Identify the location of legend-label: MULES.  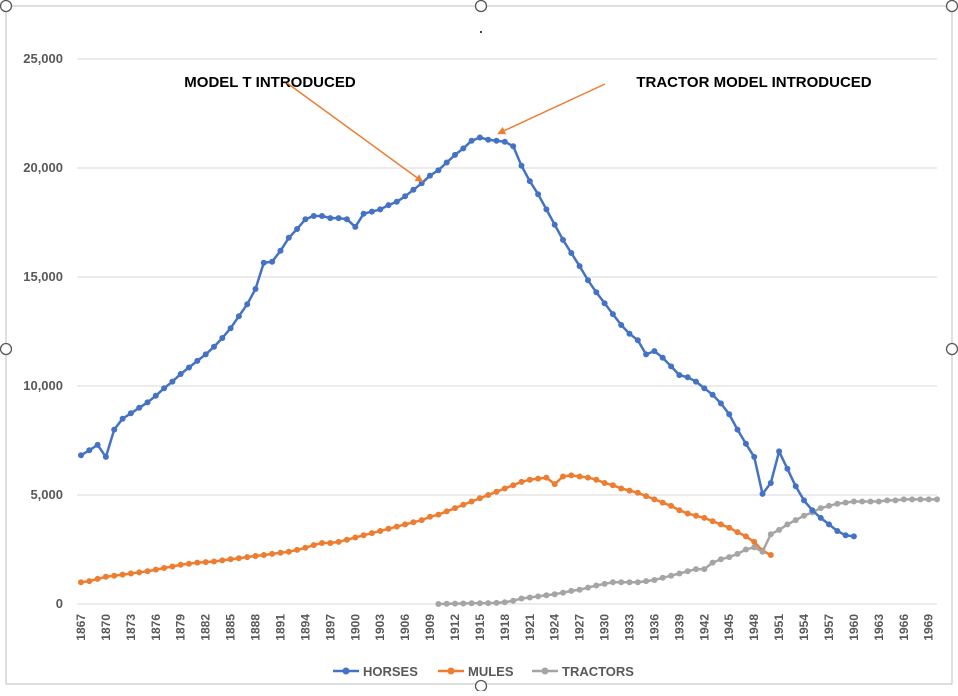
(491, 671).